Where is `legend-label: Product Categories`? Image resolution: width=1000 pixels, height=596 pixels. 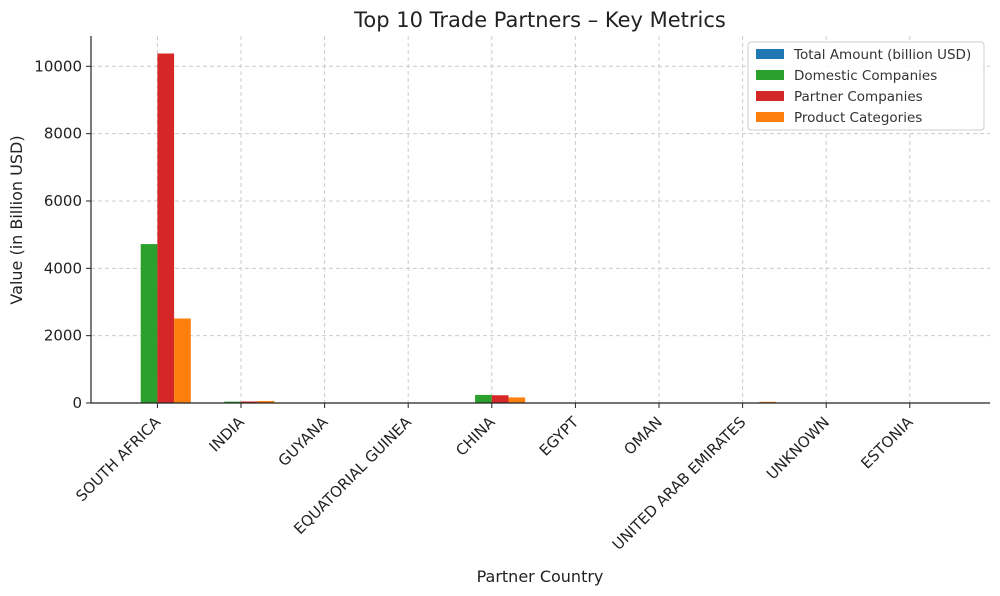 legend-label: Product Categories is located at coordinates (858, 118).